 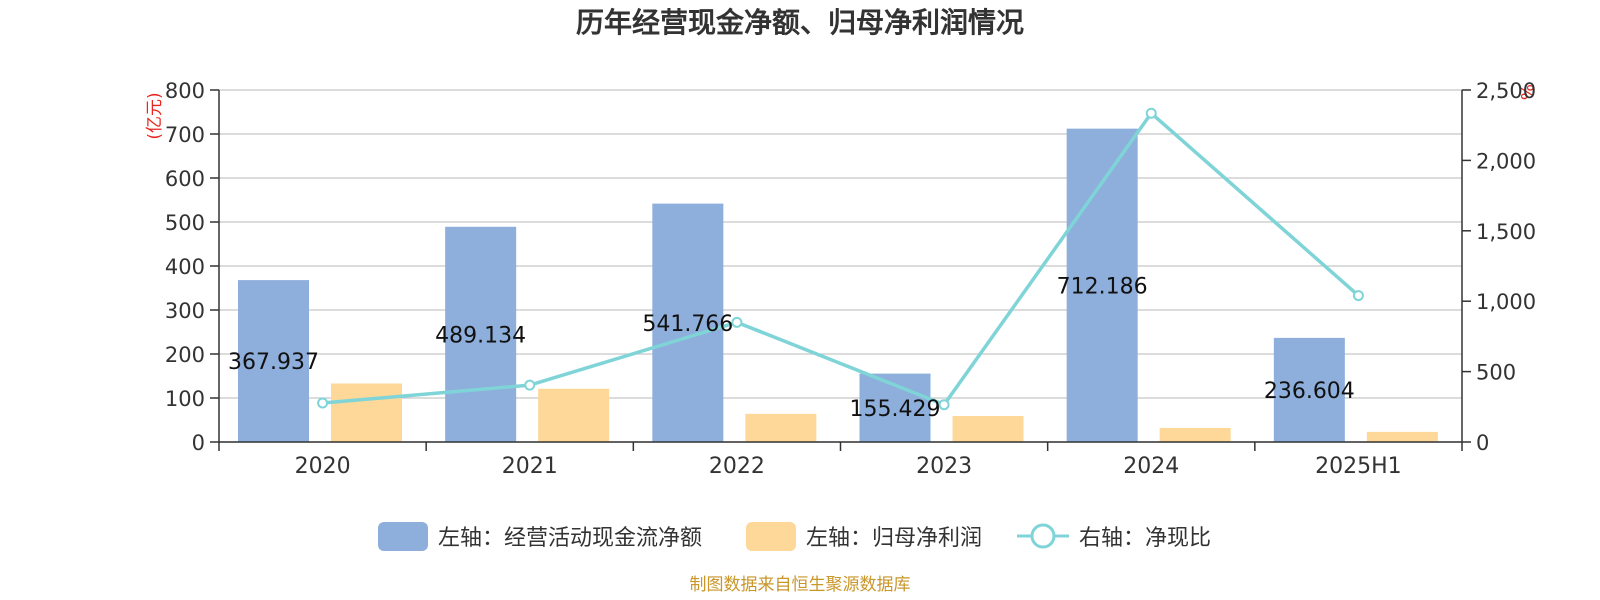 I want to click on legend-label-cashflow: 左轴：经营活动现金流净额, so click(x=570, y=538).